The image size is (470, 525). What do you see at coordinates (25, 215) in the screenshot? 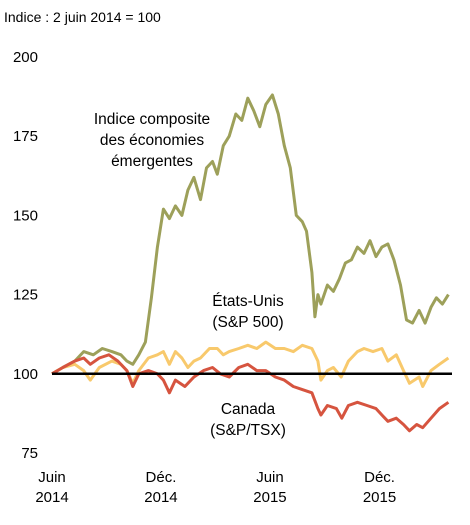
I see `y-tick-label: 150` at bounding box center [25, 215].